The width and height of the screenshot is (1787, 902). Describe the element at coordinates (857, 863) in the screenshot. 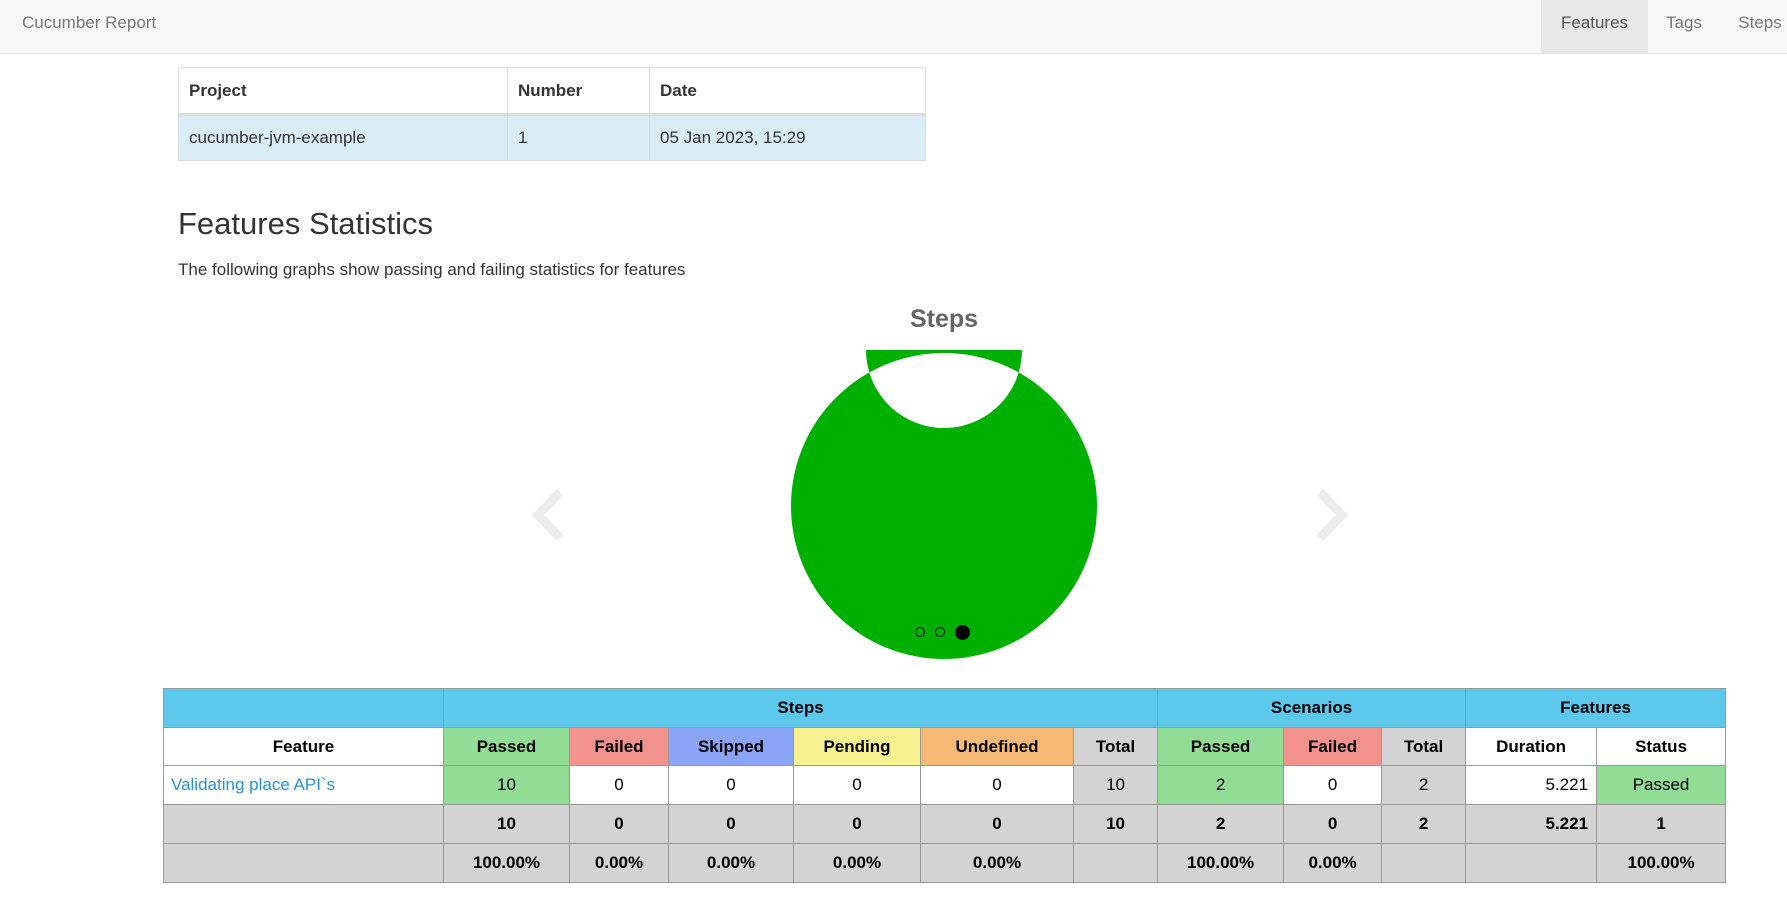

I see `percent-steps-pending: 0.00%` at that location.